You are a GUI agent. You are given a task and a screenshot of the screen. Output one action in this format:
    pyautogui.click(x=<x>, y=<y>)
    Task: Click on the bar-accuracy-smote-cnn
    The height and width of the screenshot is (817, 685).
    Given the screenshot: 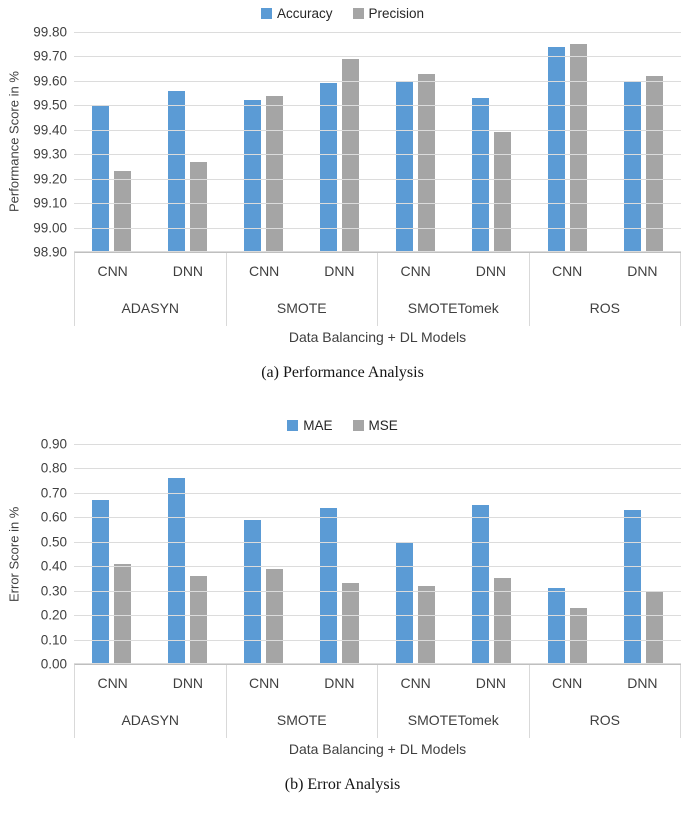 What is the action you would take?
    pyautogui.click(x=253, y=176)
    